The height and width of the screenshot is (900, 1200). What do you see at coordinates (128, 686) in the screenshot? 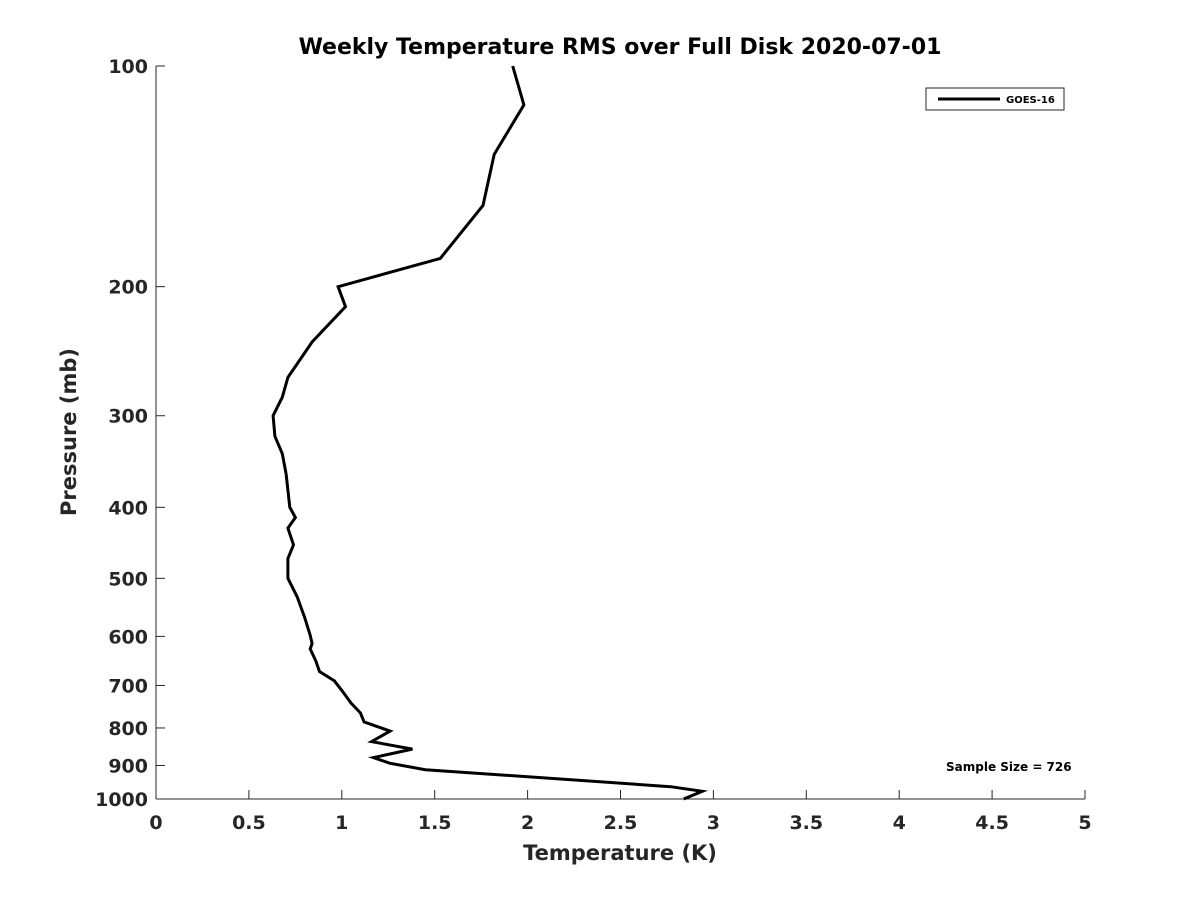
I see `y-tick-label: 700` at bounding box center [128, 686].